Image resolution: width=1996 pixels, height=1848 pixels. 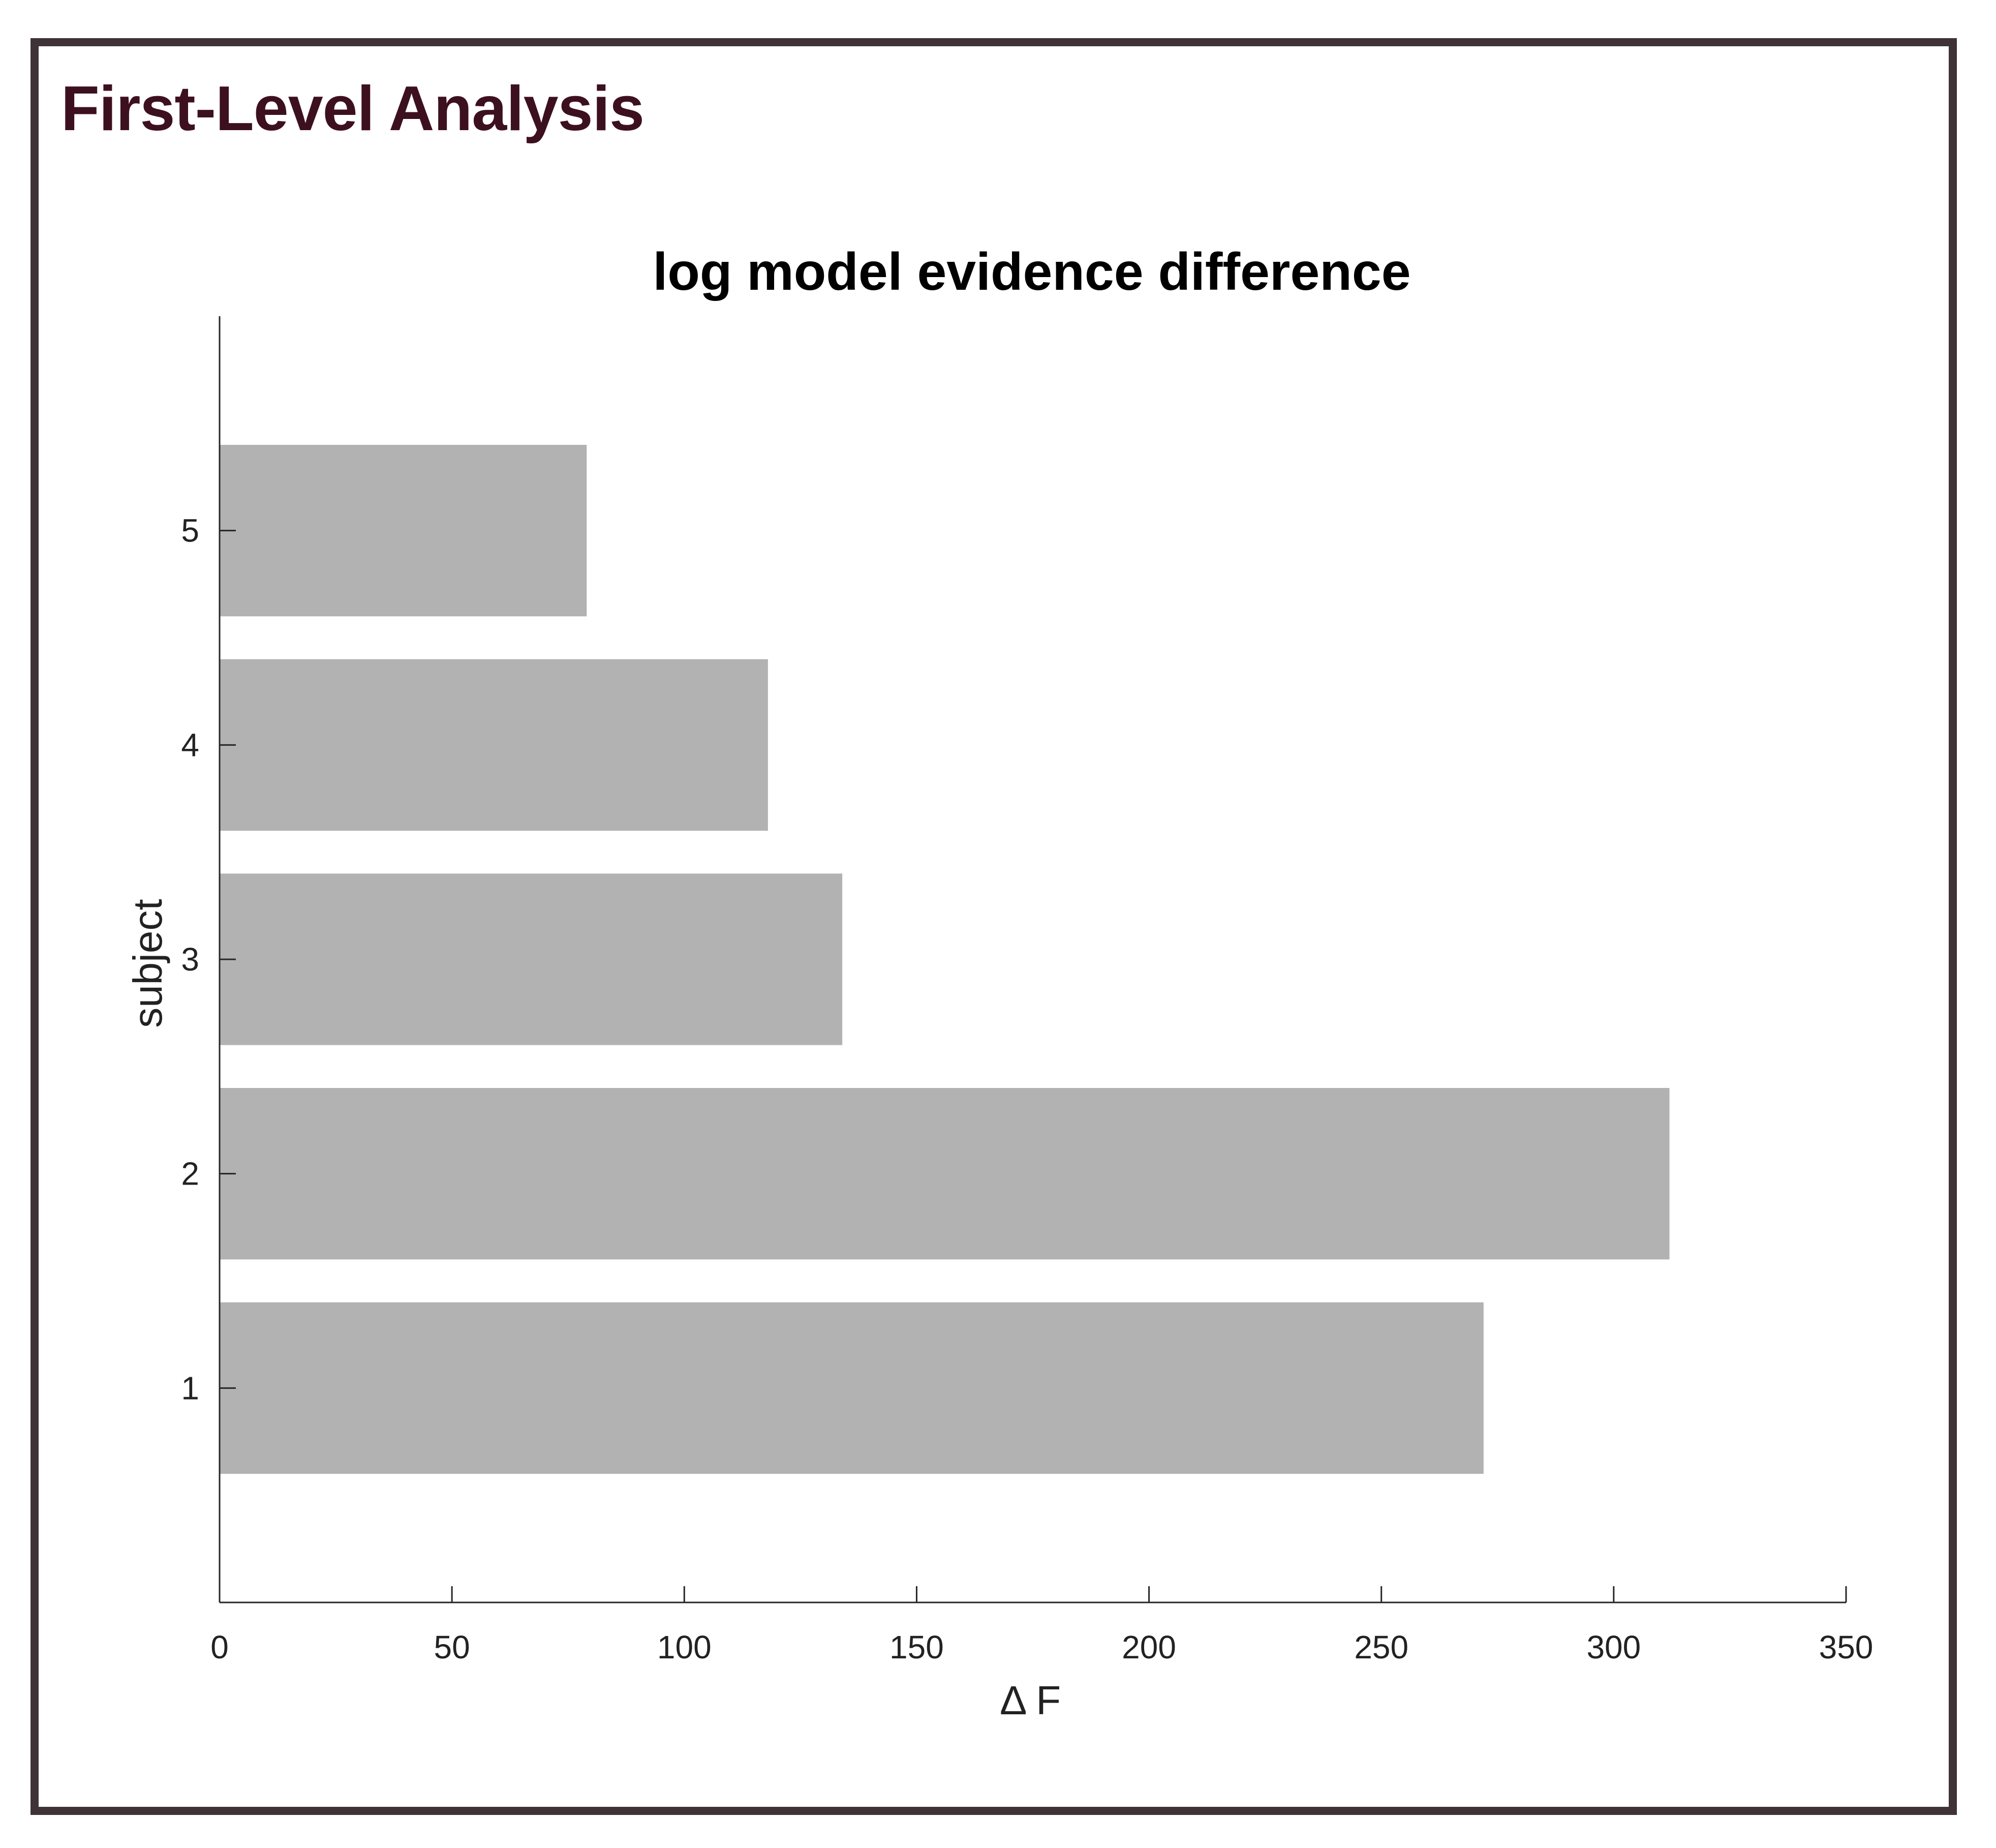 What do you see at coordinates (147, 963) in the screenshot?
I see `y-axis-label: subject` at bounding box center [147, 963].